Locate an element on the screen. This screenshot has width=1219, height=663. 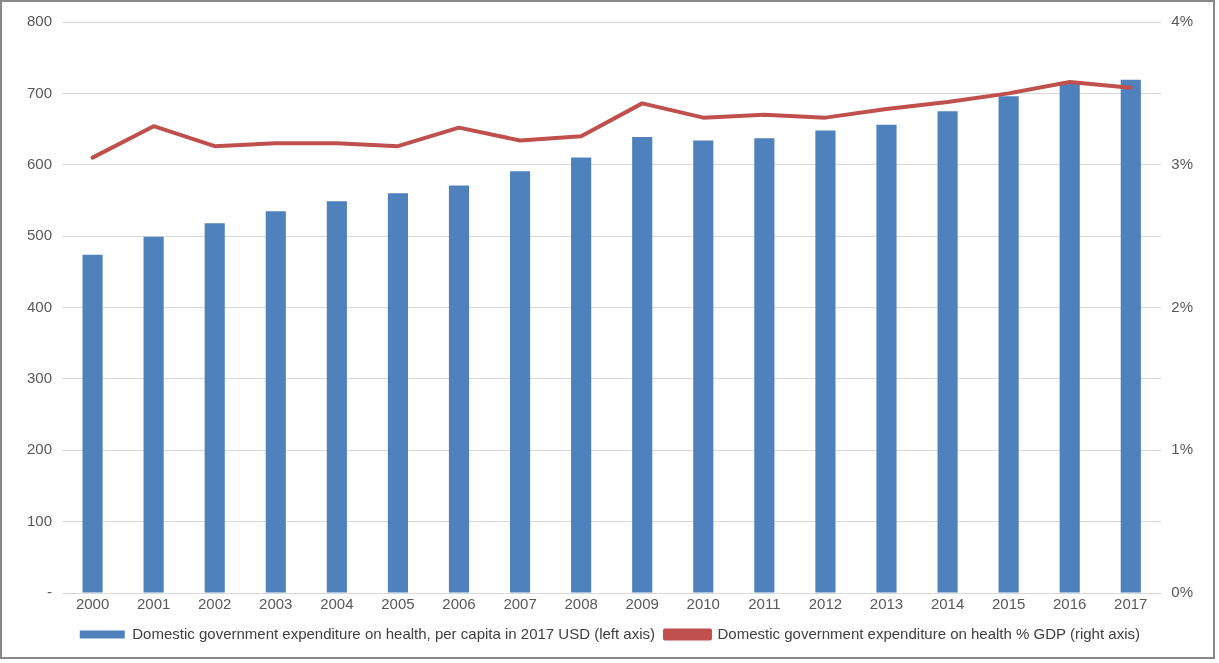
y2-tick-label: 3% is located at coordinates (1182, 163).